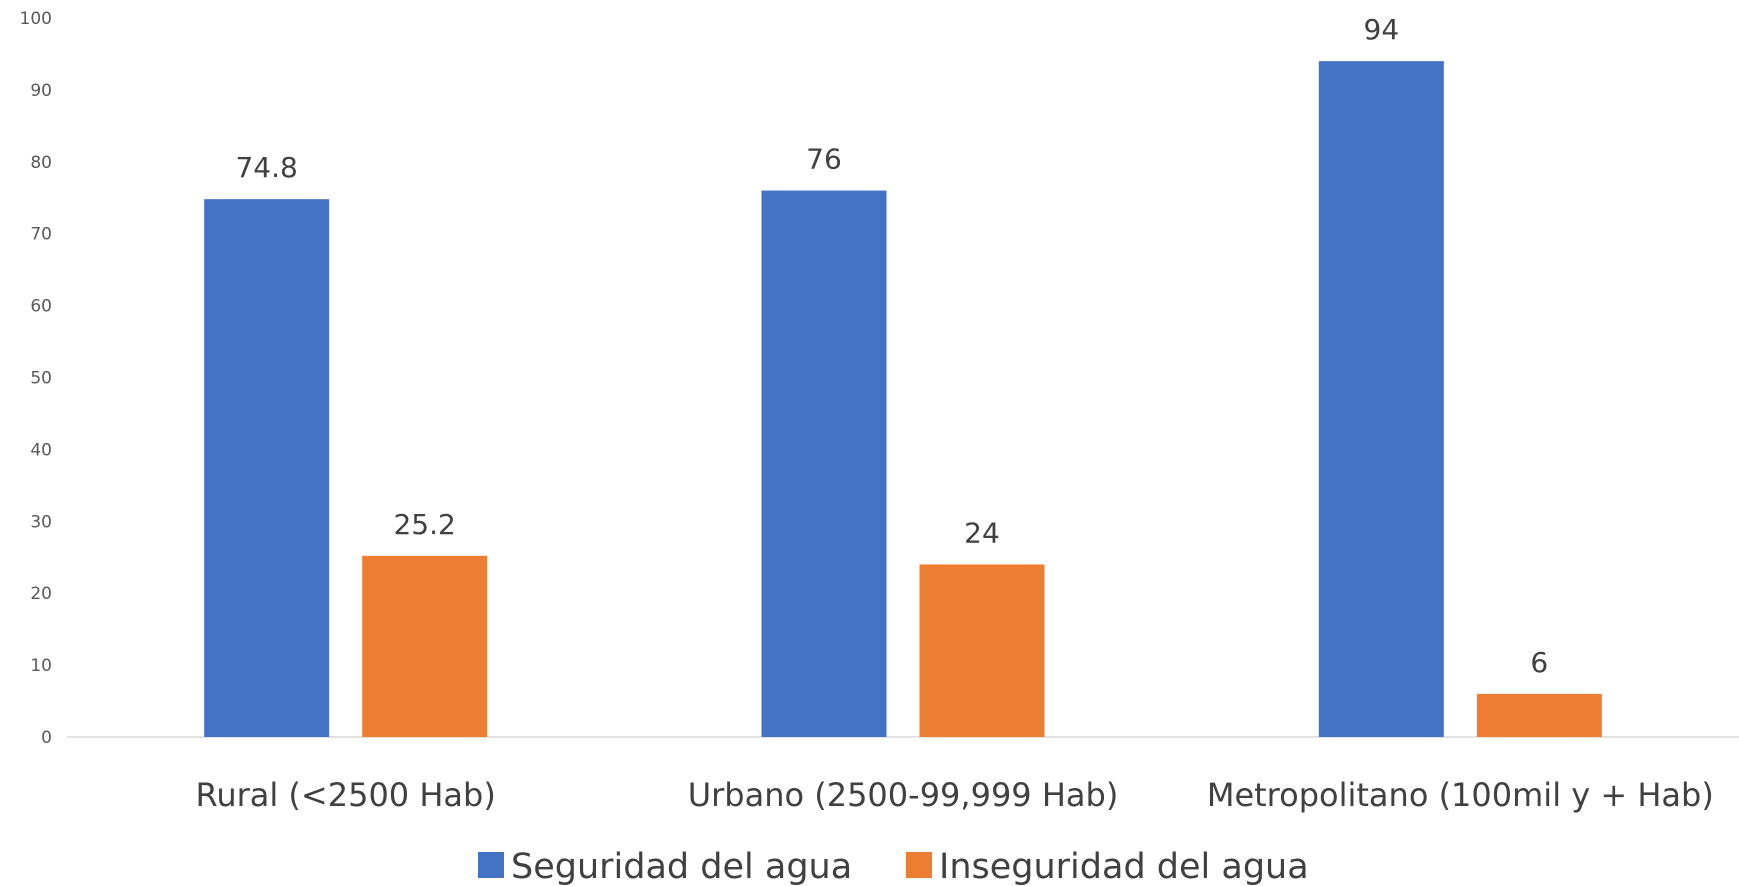  Describe the element at coordinates (46, 738) in the screenshot. I see `y-tick-label: 0` at that location.